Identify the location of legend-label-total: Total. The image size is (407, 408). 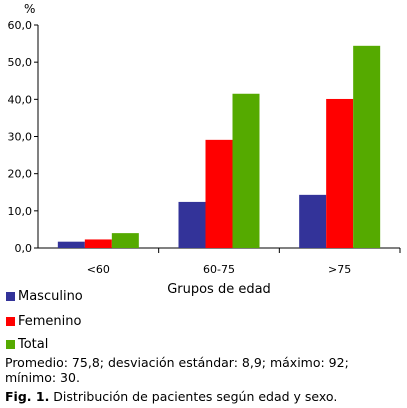
(33, 344).